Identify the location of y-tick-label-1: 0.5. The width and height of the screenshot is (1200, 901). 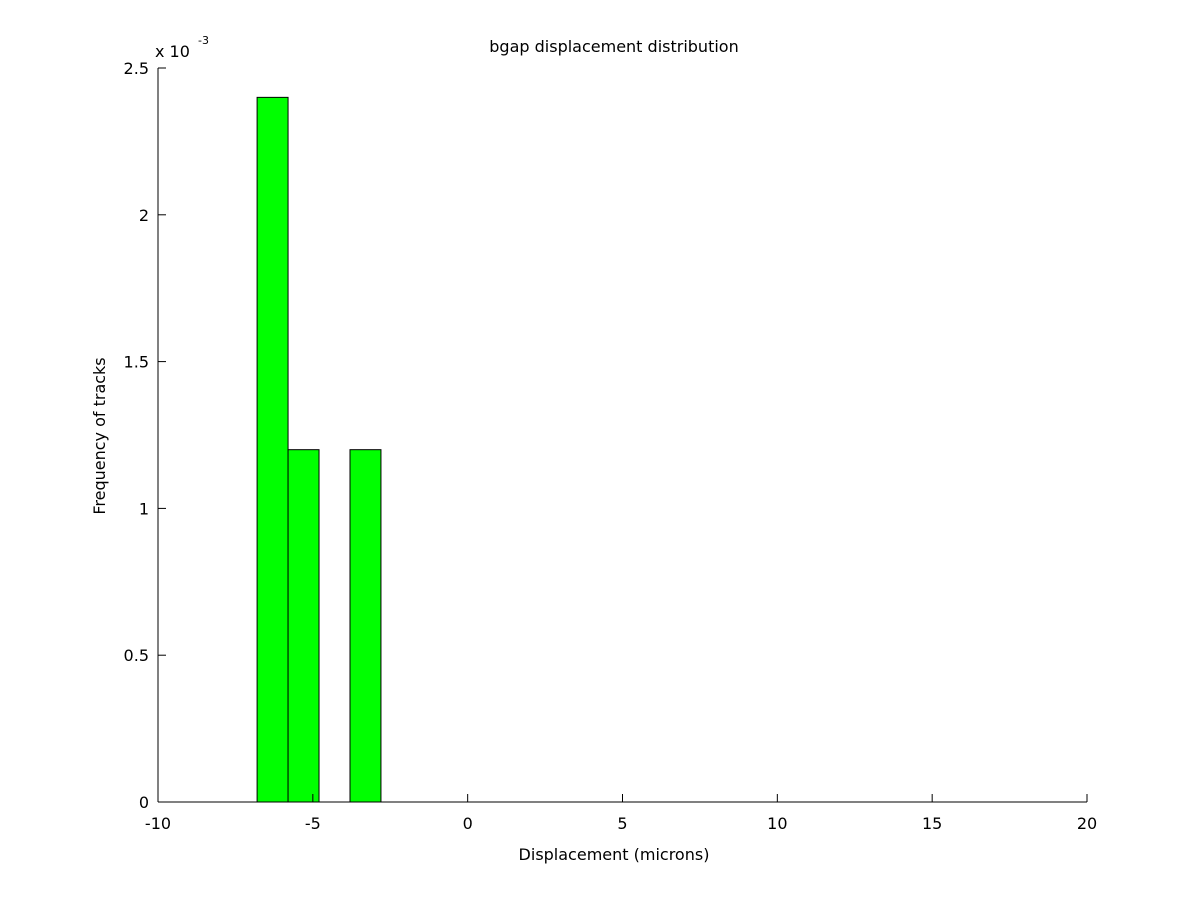
(136, 655).